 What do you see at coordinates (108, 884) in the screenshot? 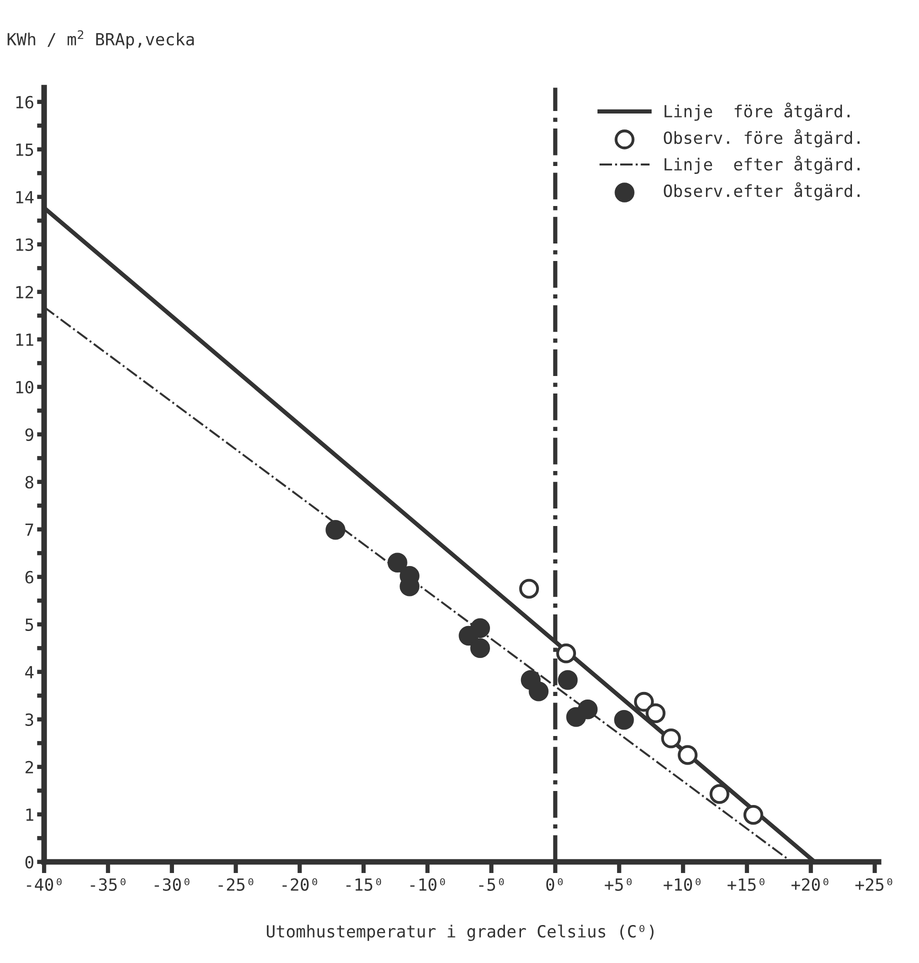
I see `x-tick-label: -35⁰` at bounding box center [108, 884].